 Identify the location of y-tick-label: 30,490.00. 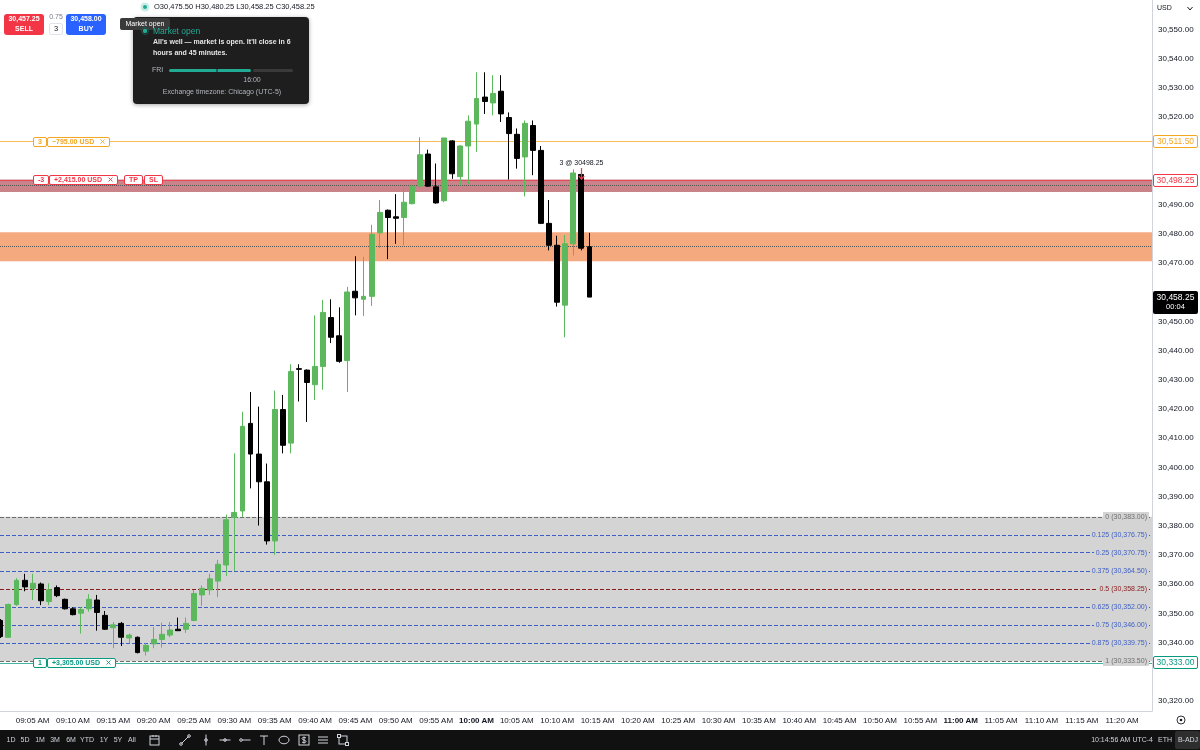
(1176, 204).